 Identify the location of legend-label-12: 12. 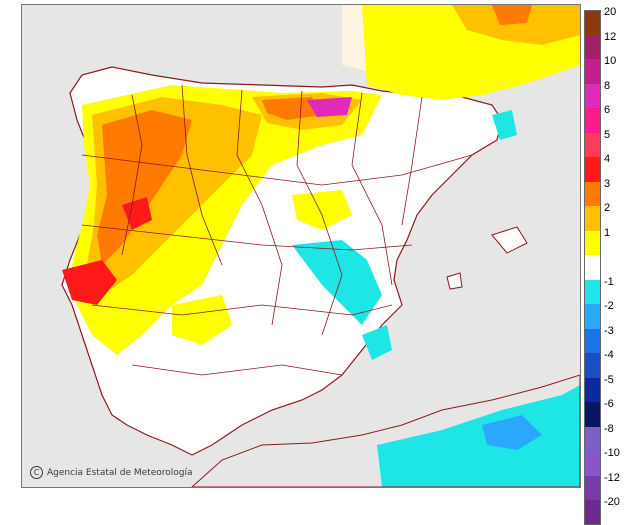
(610, 36).